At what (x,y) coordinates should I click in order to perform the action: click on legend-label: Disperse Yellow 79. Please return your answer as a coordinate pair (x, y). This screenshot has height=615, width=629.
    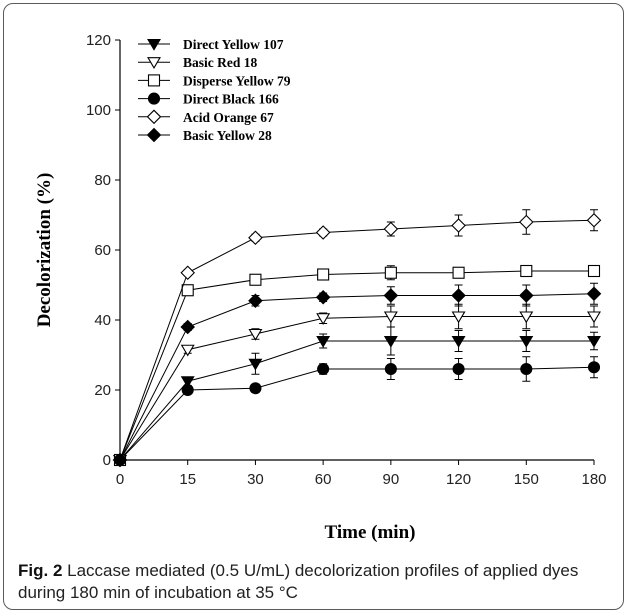
    Looking at the image, I should click on (237, 80).